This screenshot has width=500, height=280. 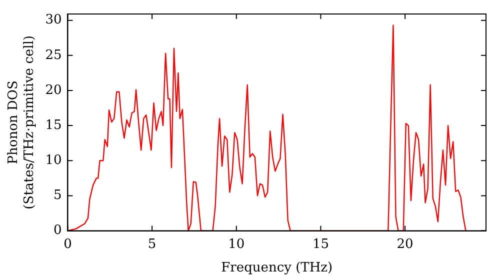 I want to click on x-tick-label: 0, so click(x=68, y=244).